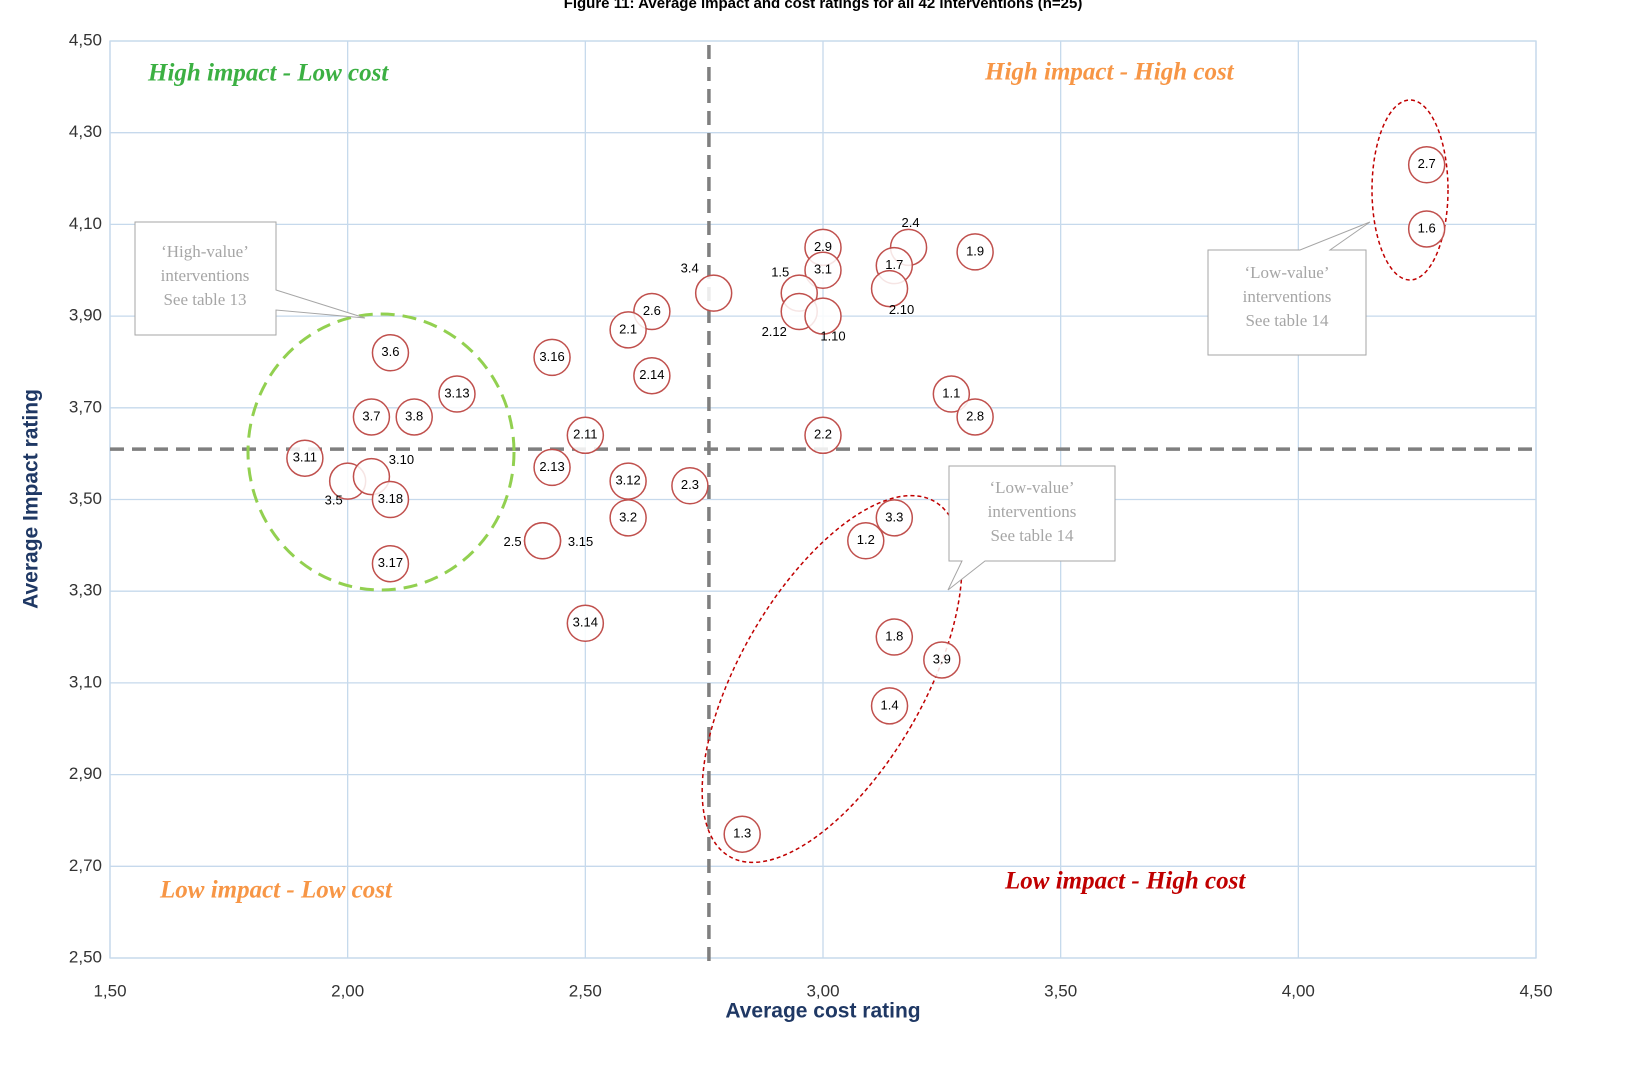  I want to click on point-label: 1.7, so click(894, 264).